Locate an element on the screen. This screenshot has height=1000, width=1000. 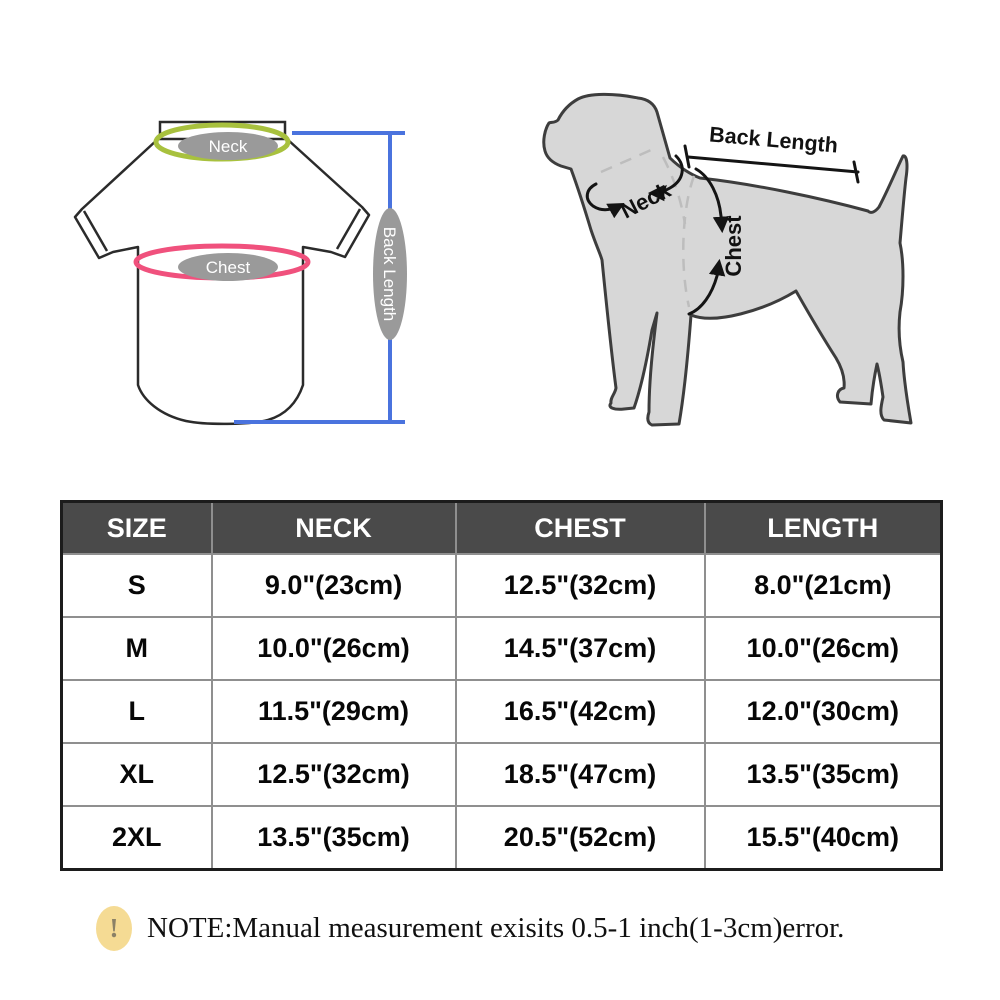
table-row: S 9.0"(23cm) 12.5"(32cm) 8.0"(21cm) is located at coordinates (501, 585).